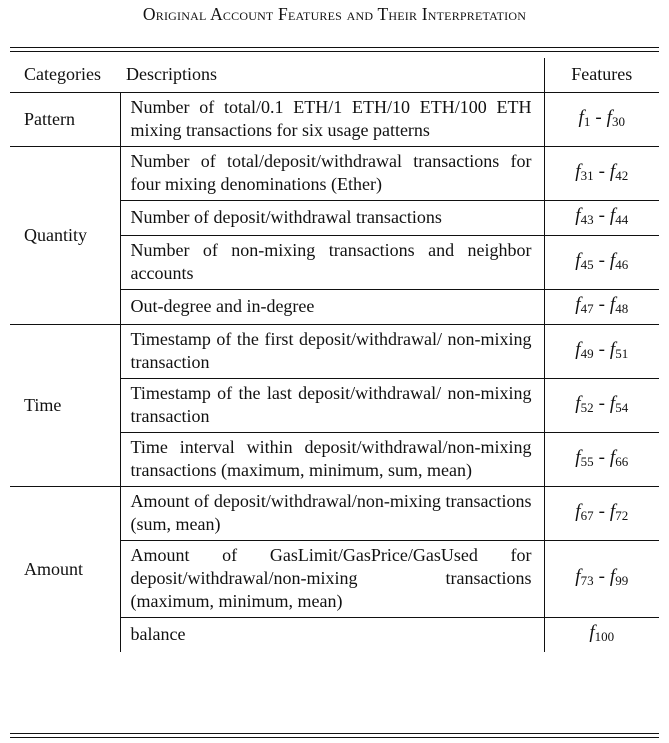  I want to click on feature-index: 43, so click(587, 219).